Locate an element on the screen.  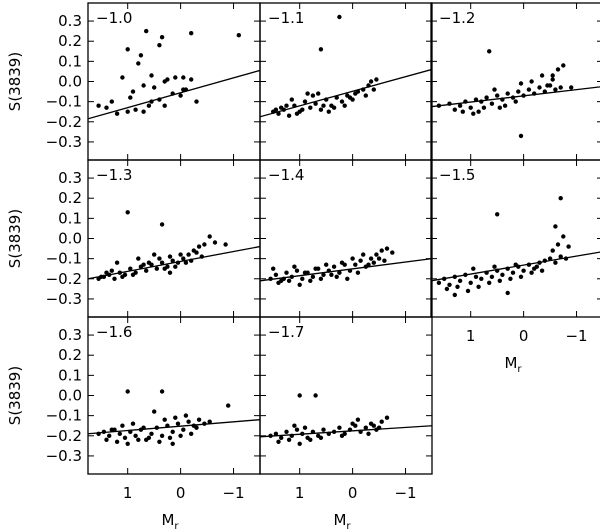
panel-label: −1.3 is located at coordinates (114, 175).